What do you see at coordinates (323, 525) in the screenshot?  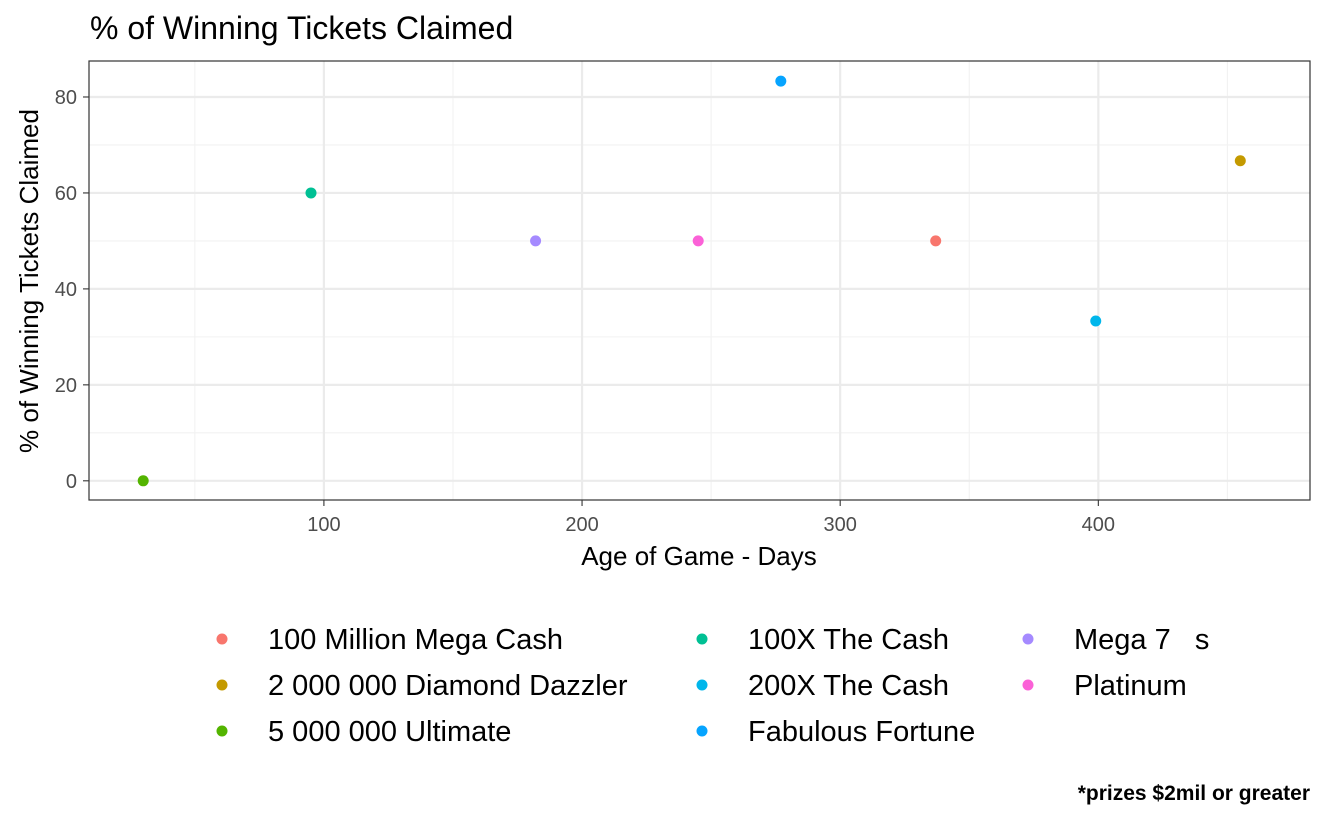 I see `x-tick-label: 100` at bounding box center [323, 525].